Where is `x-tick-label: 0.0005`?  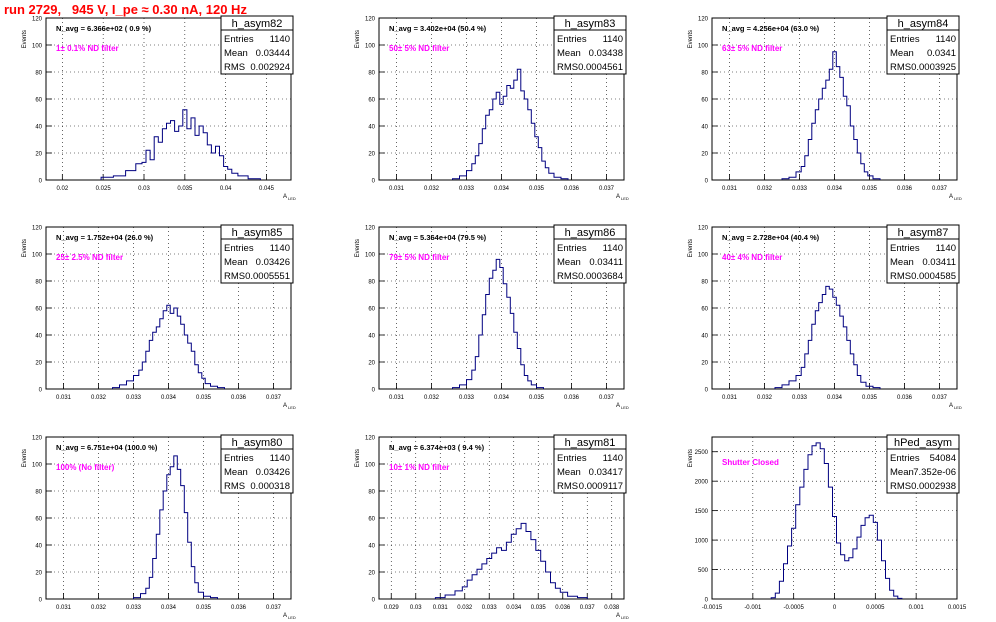
x-tick-label: 0.0005 is located at coordinates (875, 608).